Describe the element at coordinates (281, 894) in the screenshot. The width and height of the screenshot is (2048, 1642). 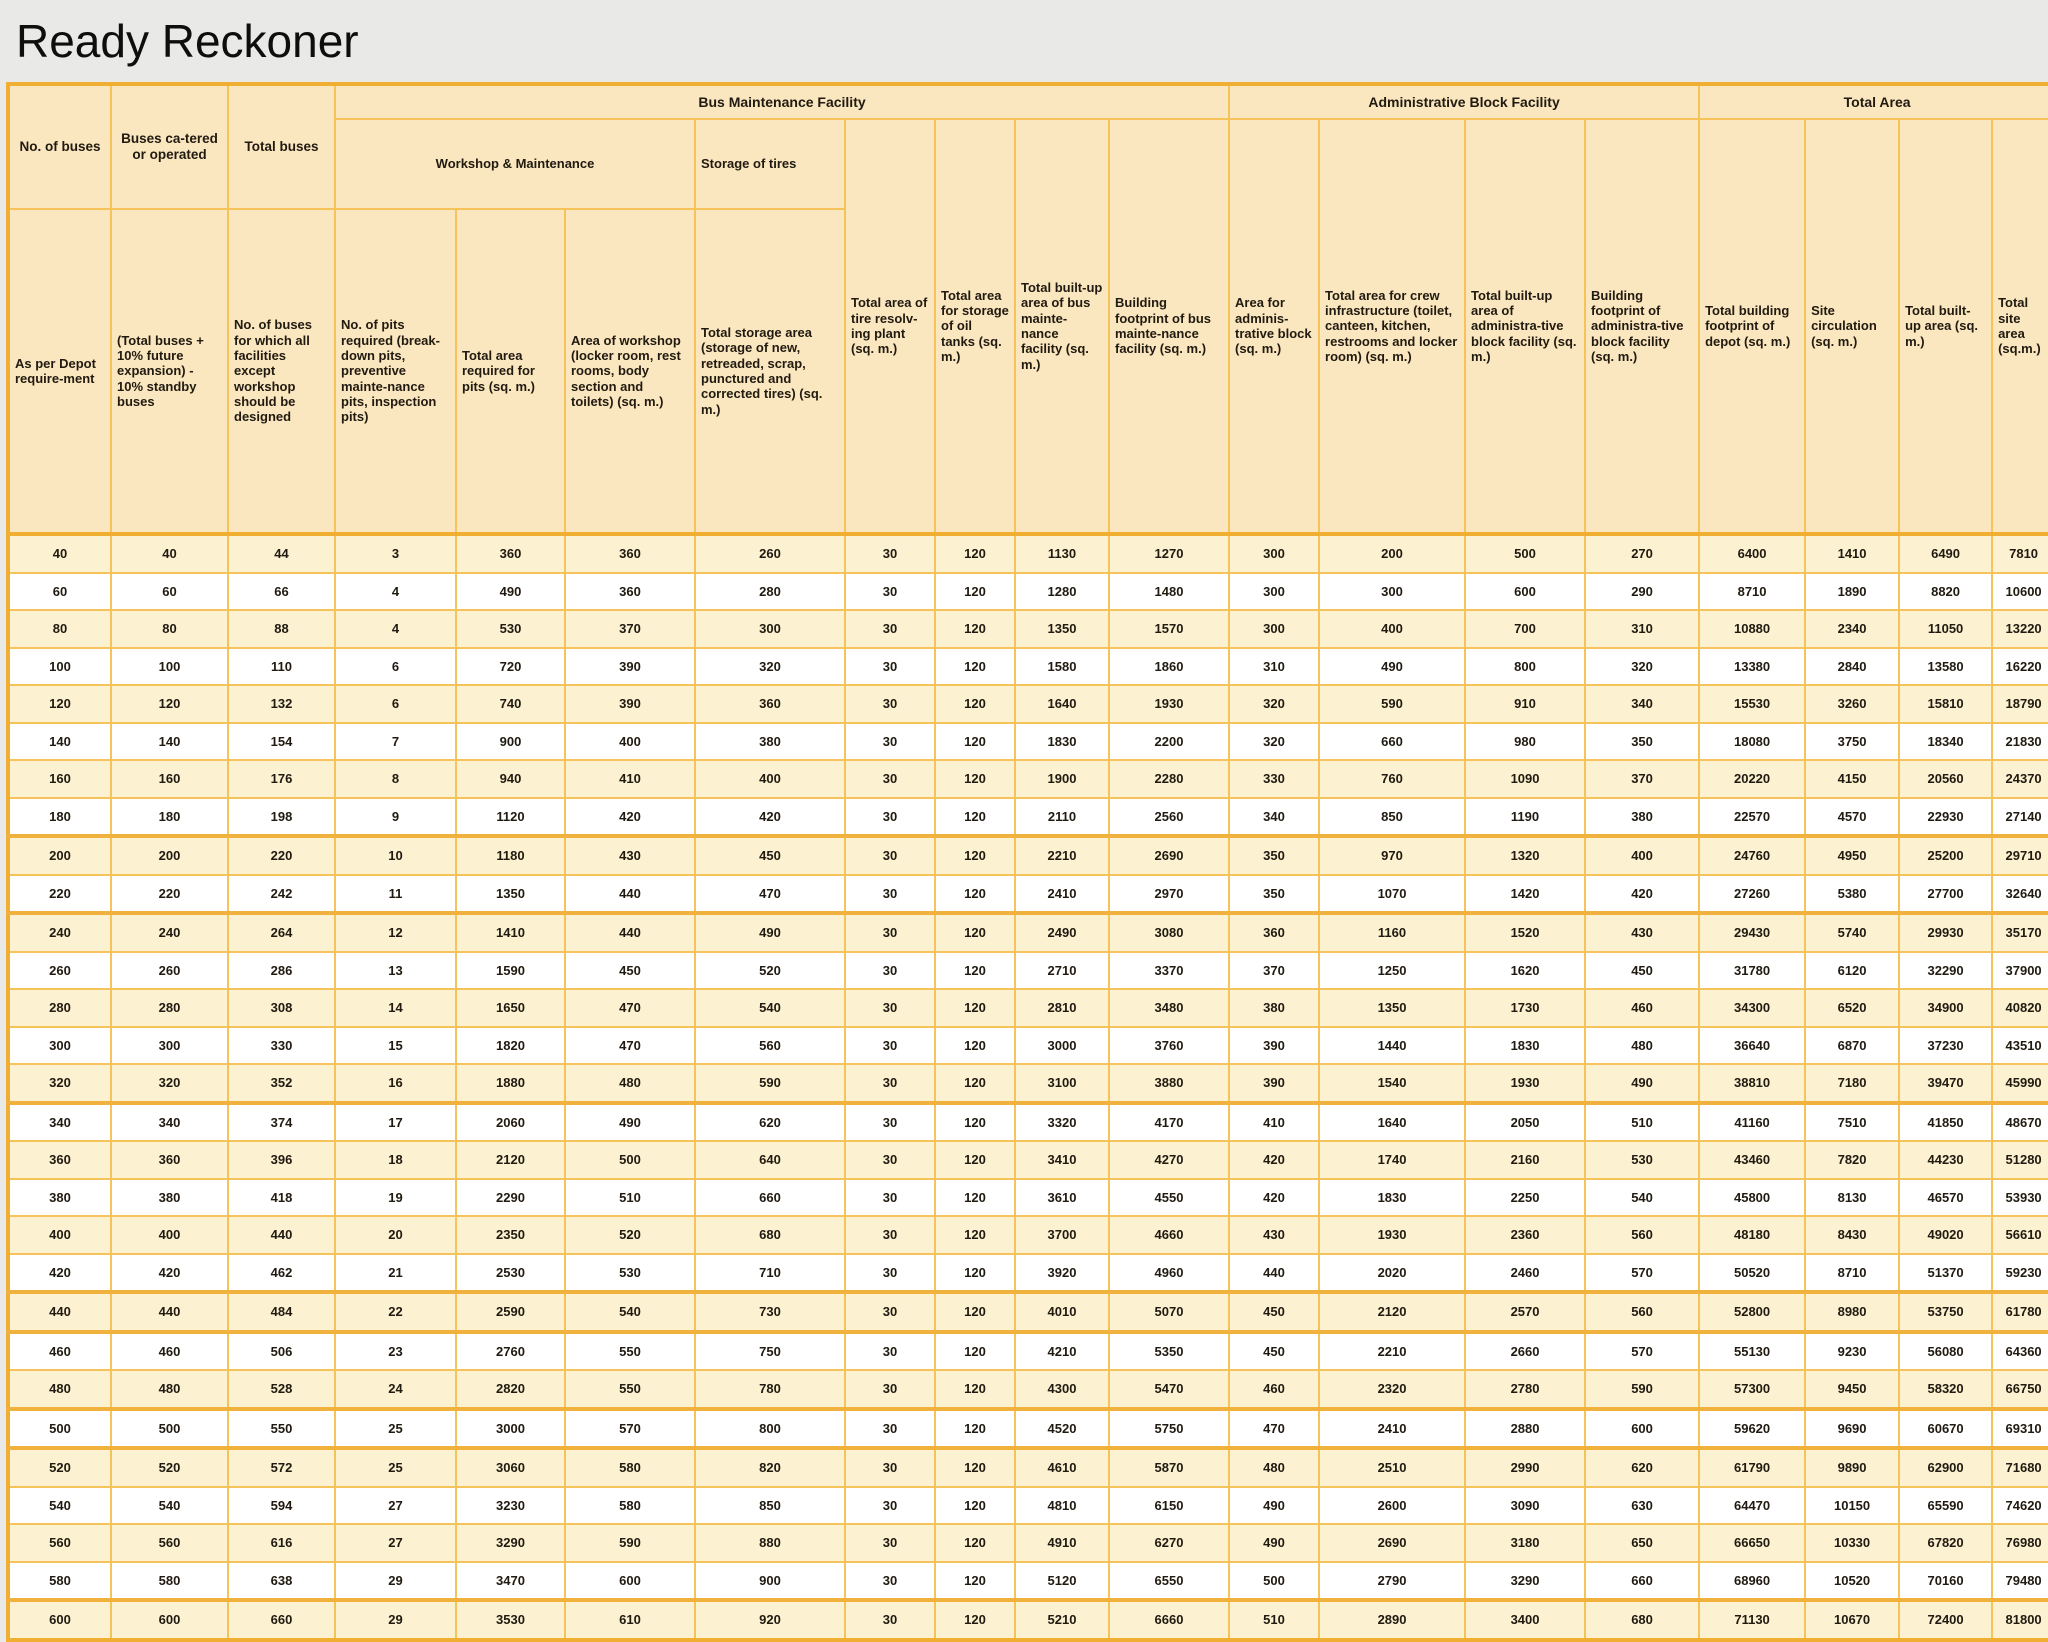
I see `table-cell: 242` at that location.